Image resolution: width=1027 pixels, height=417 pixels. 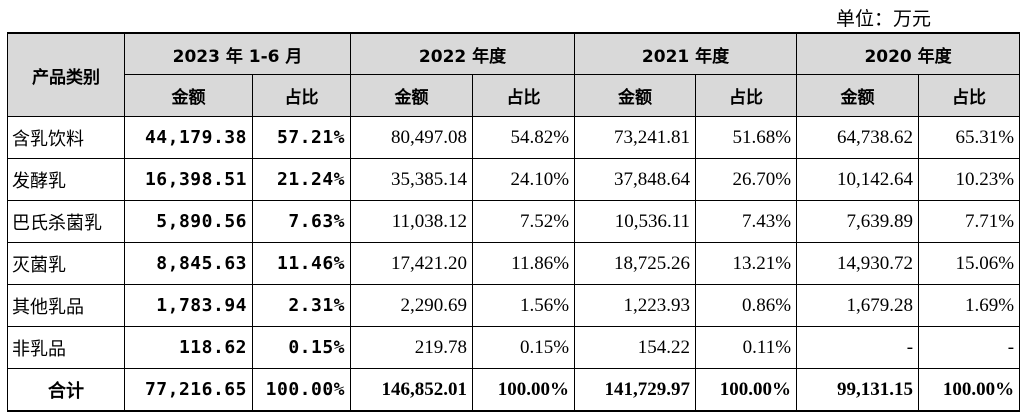 What do you see at coordinates (969, 221) in the screenshot?
I see `cell-ratio: 7.71%` at bounding box center [969, 221].